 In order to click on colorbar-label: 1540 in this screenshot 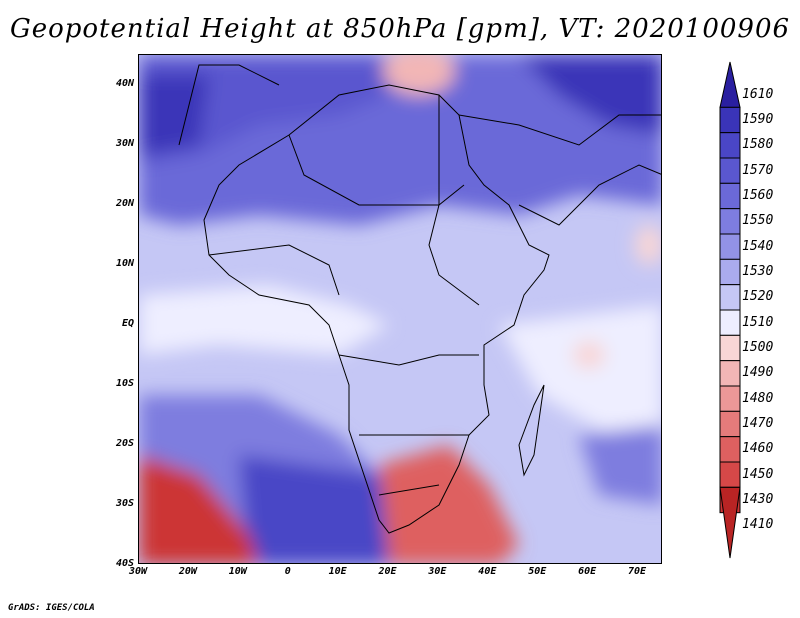, I will do `click(758, 246)`.